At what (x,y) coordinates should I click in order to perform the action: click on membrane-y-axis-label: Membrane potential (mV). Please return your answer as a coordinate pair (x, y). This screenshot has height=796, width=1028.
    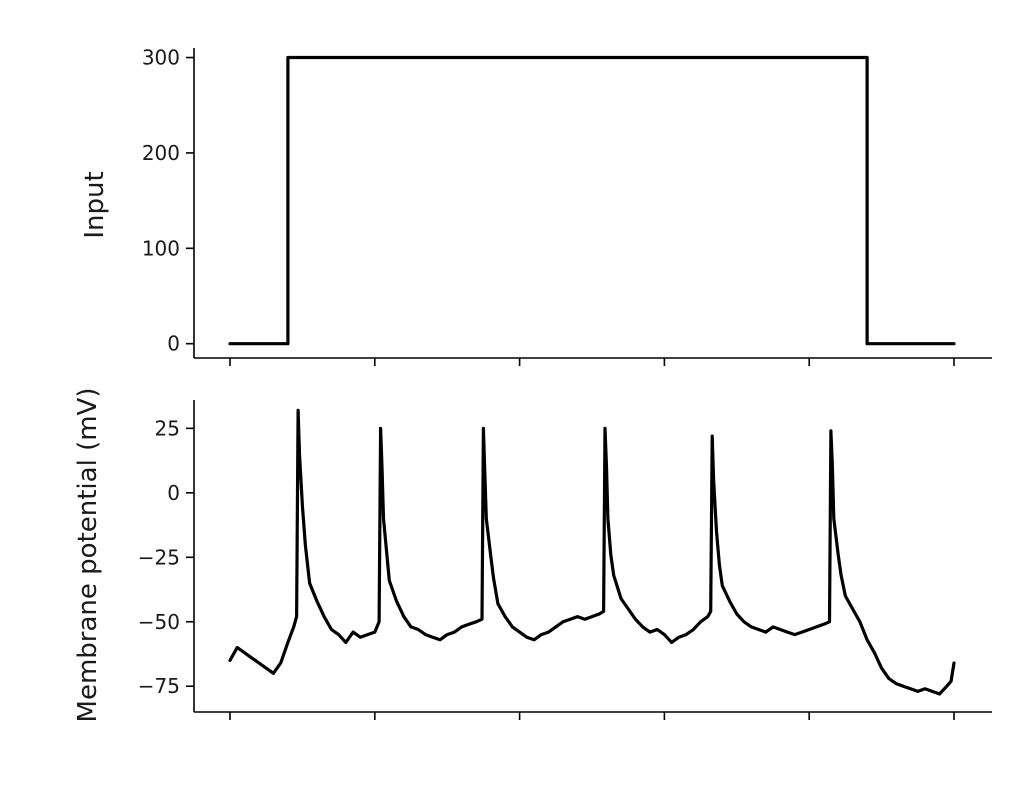
    Looking at the image, I should click on (88, 555).